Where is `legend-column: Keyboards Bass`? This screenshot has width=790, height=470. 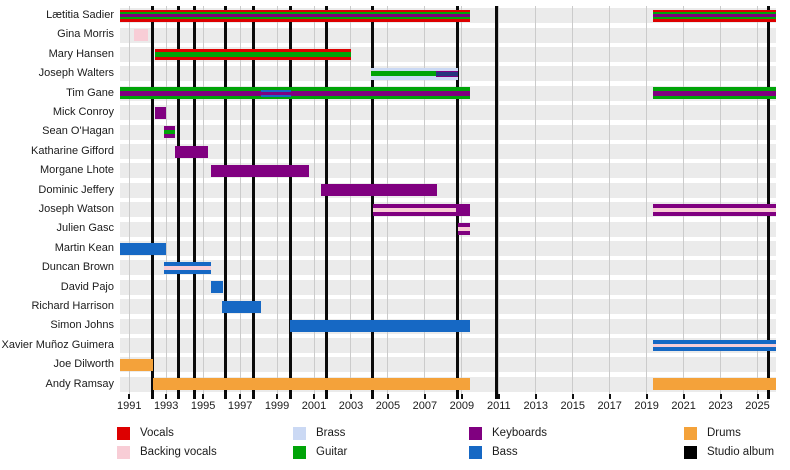
legend-column: Keyboards Bass is located at coordinates (508, 442).